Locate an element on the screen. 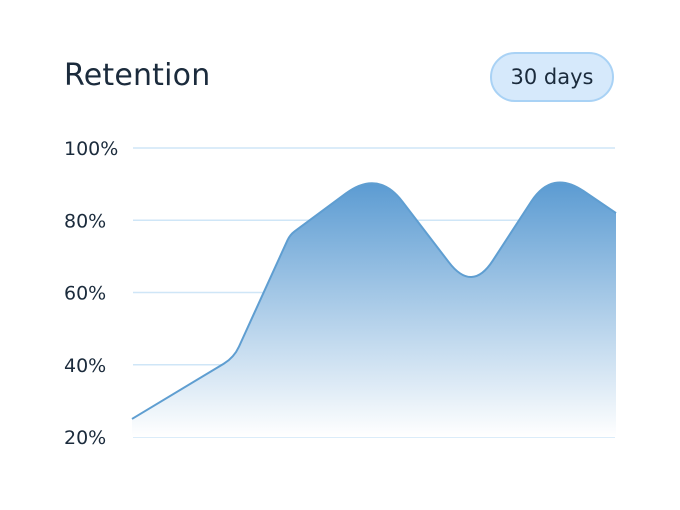 This screenshot has width=680, height=510. y-tick-label-20: 20% is located at coordinates (85, 438).